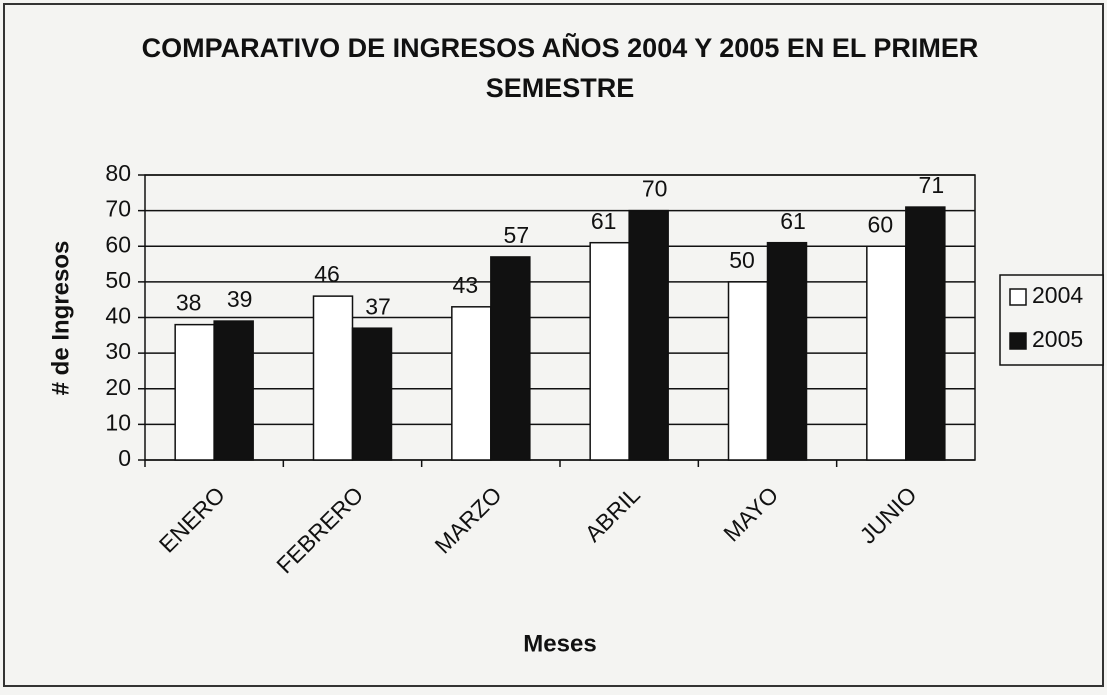  I want to click on x-axis-label: Meses, so click(559, 643).